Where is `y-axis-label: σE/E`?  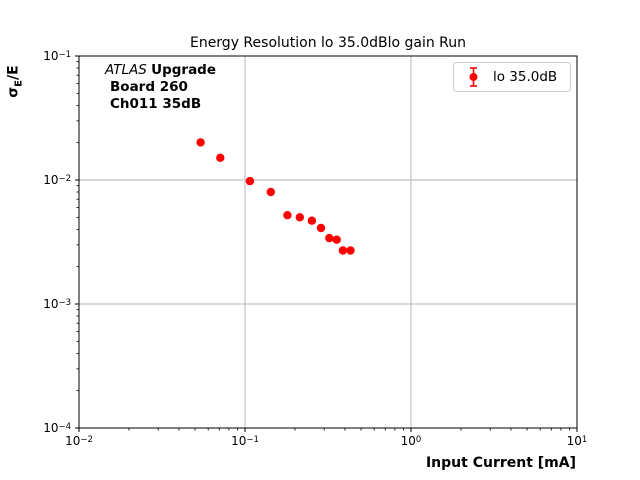 y-axis-label: σE/E is located at coordinates (15, 82).